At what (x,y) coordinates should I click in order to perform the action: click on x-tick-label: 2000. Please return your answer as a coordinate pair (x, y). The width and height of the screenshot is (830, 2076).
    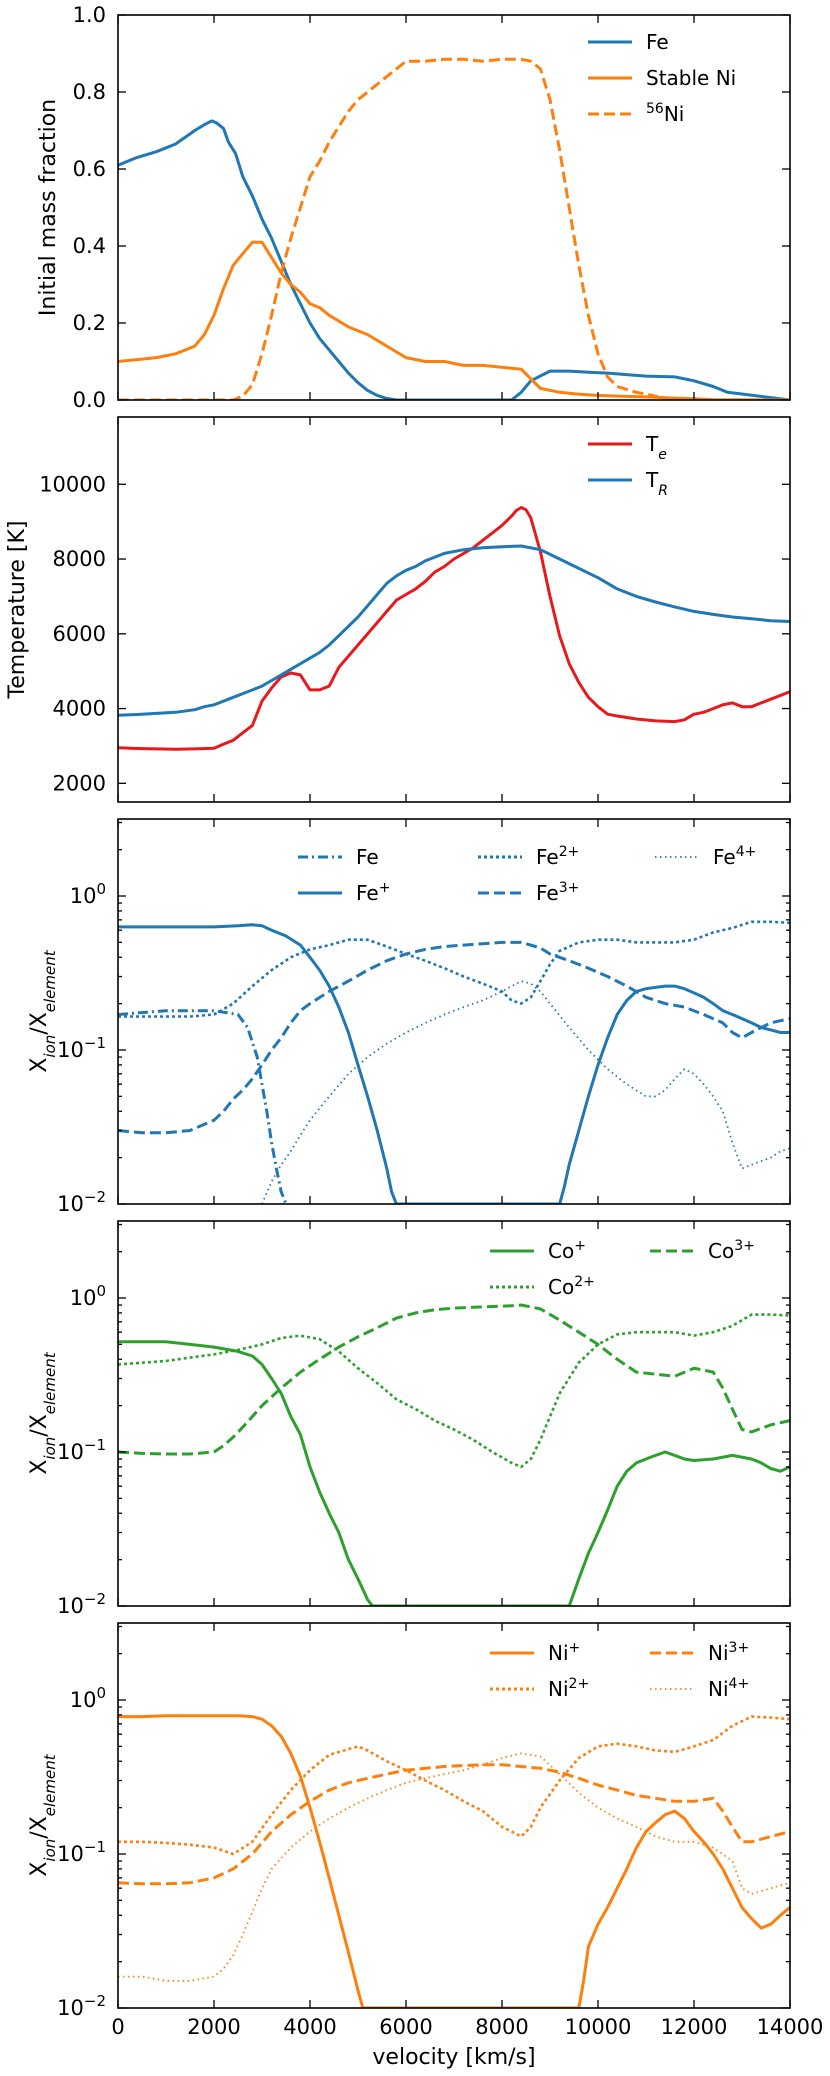
    Looking at the image, I should click on (213, 2027).